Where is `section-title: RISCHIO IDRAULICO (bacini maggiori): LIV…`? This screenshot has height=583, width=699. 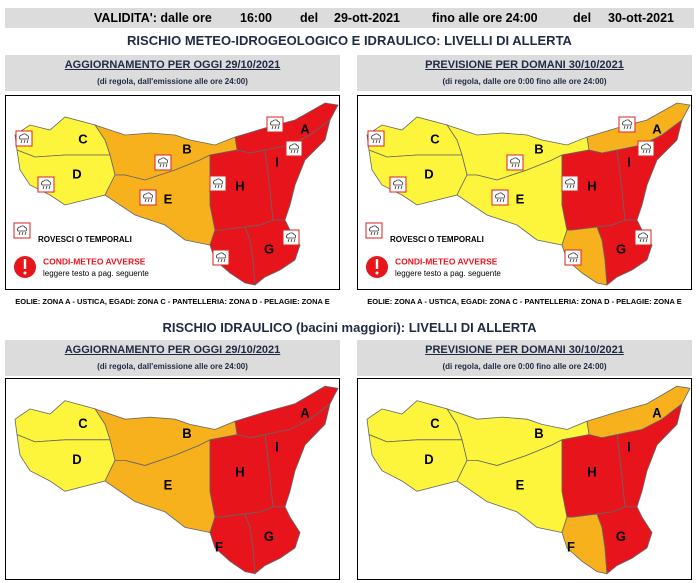
section-title: RISCHIO IDRAULICO (bacini maggiori): LIV… is located at coordinates (349, 327).